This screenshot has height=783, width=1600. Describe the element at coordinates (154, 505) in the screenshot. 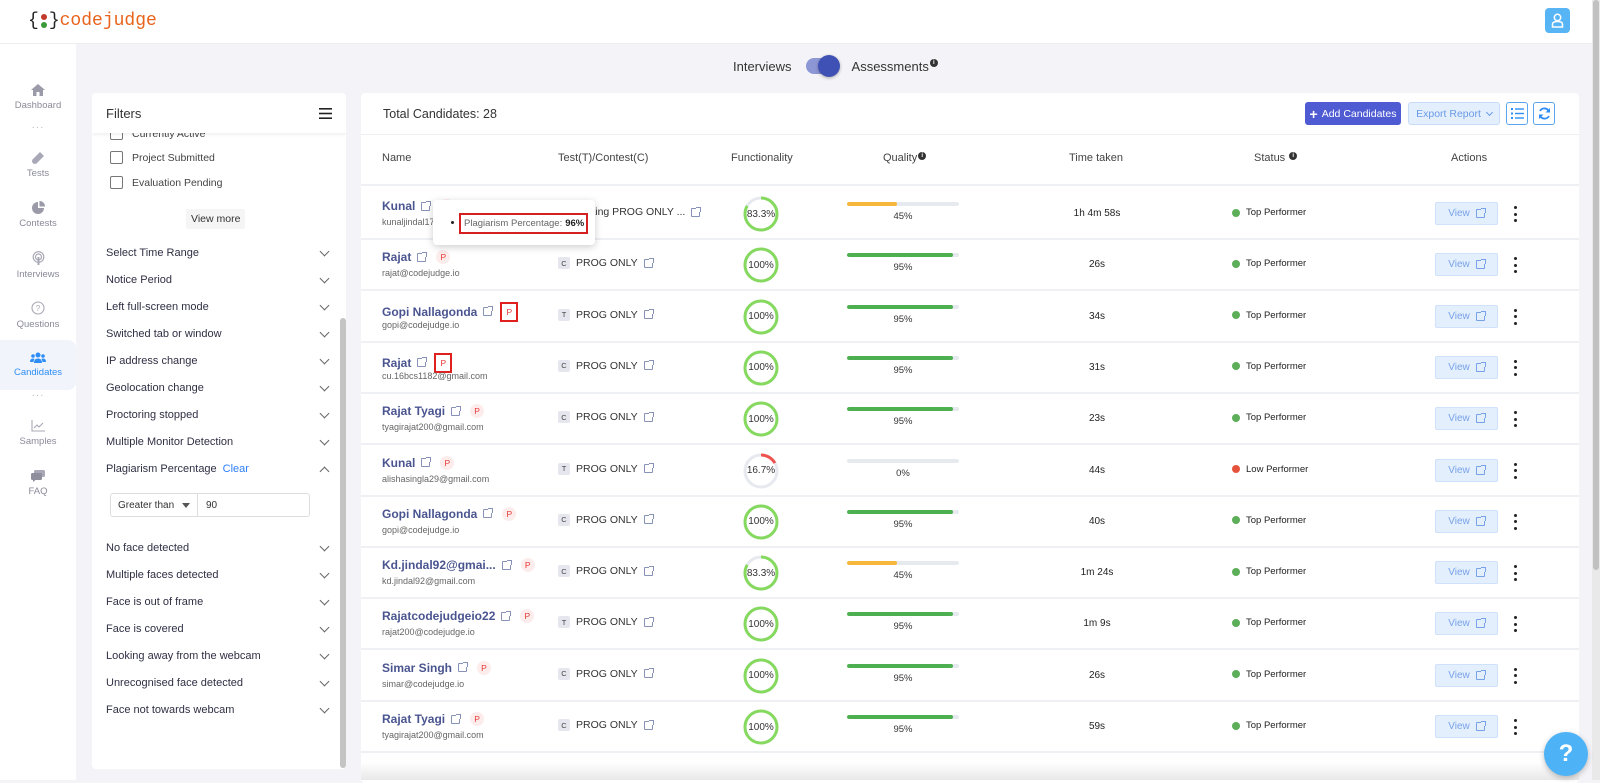

I see `operator-select: Greater than` at that location.